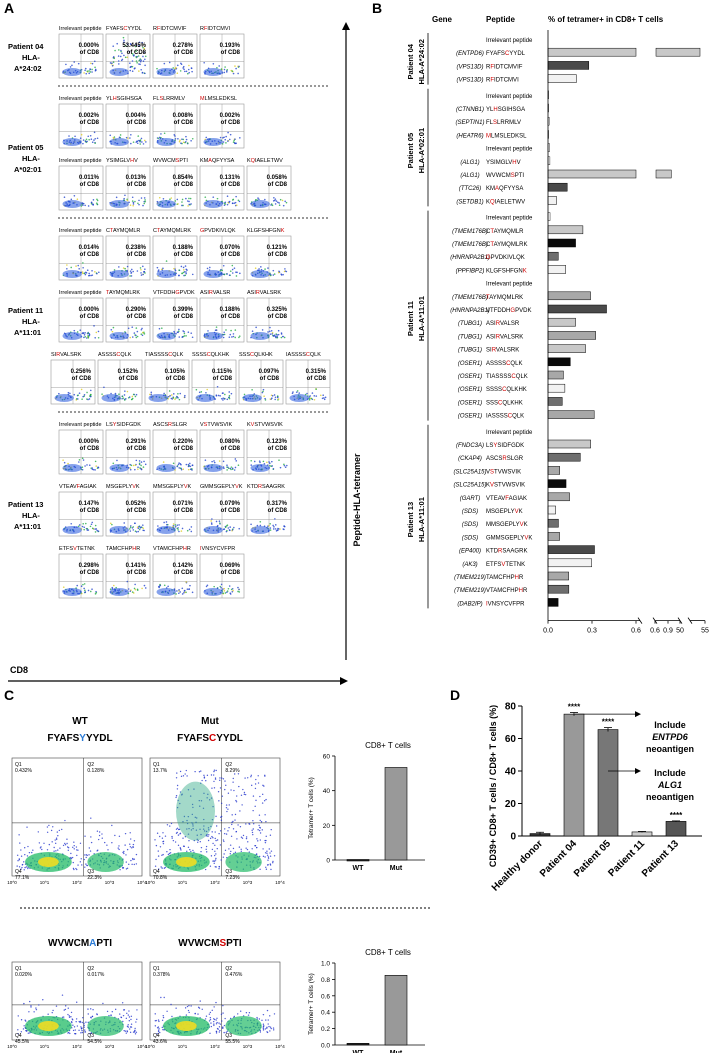 The width and height of the screenshot is (714, 1053). I want to click on significance-stars: ****, so click(574, 707).